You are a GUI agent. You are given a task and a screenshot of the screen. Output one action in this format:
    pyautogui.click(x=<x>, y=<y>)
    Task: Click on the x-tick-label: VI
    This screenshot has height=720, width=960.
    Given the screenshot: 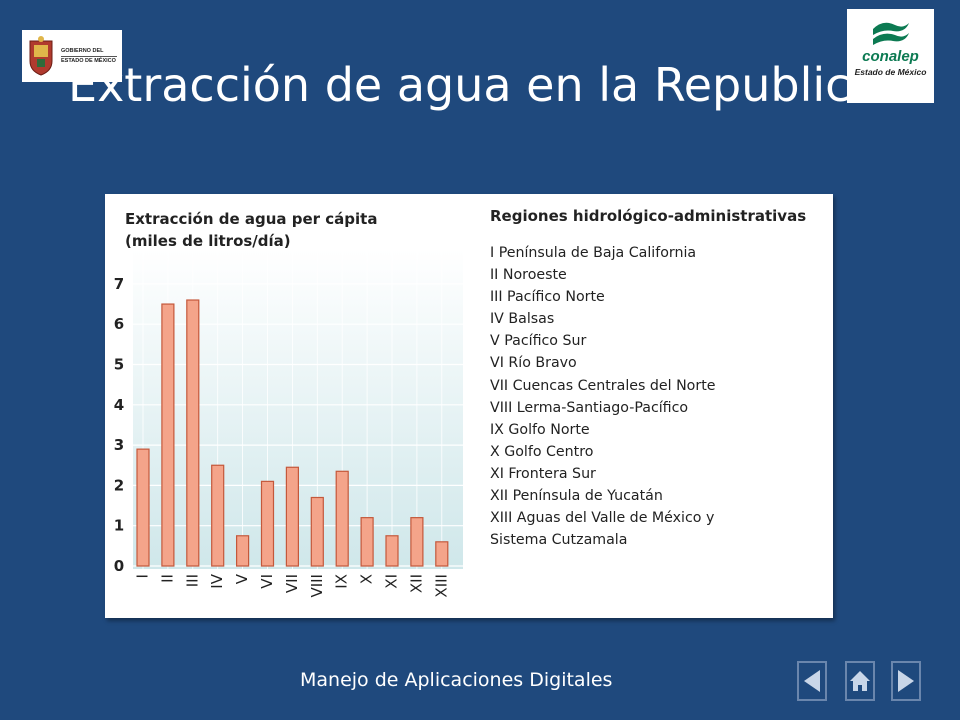 What is the action you would take?
    pyautogui.click(x=267, y=581)
    